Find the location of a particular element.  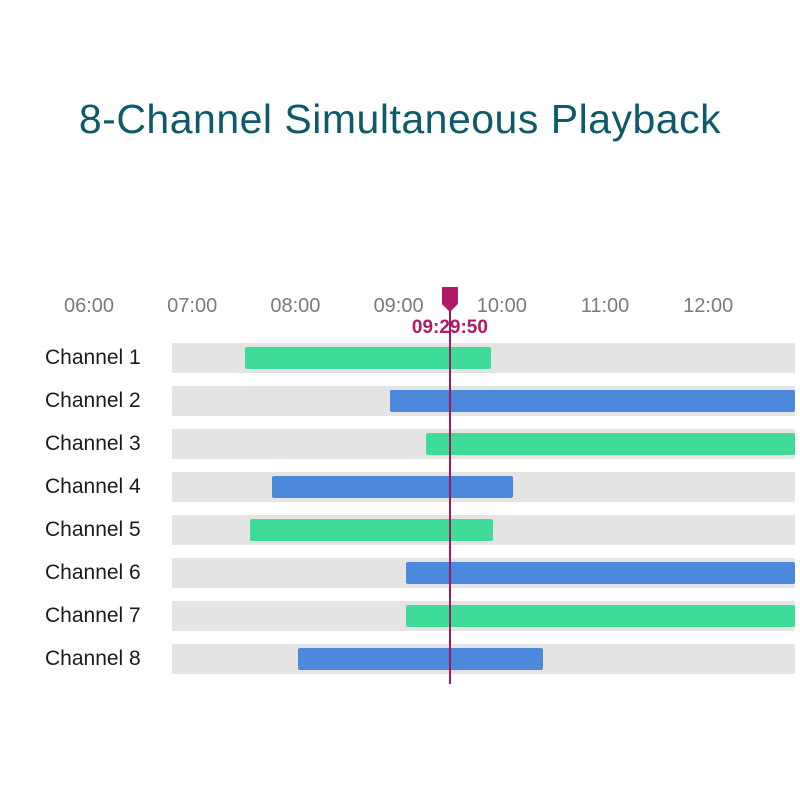

channel-label: Channel 7 is located at coordinates (93, 615).